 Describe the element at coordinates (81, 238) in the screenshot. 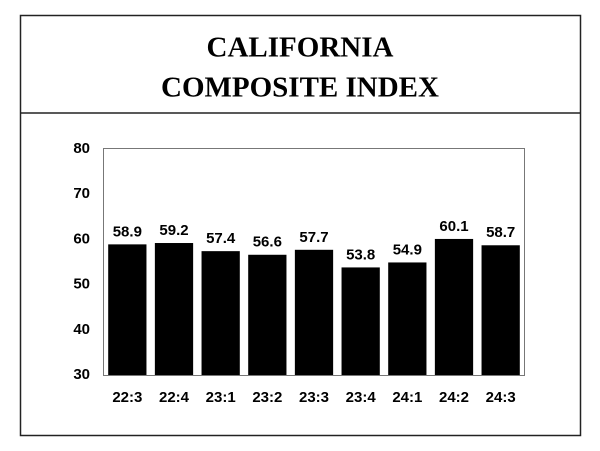

I see `y-tick-label: 60` at that location.